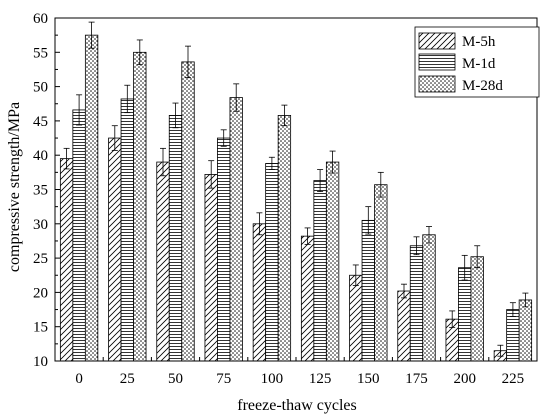 The height and width of the screenshot is (417, 550). What do you see at coordinates (40, 191) in the screenshot?
I see `y-tick-label: 35` at bounding box center [40, 191].